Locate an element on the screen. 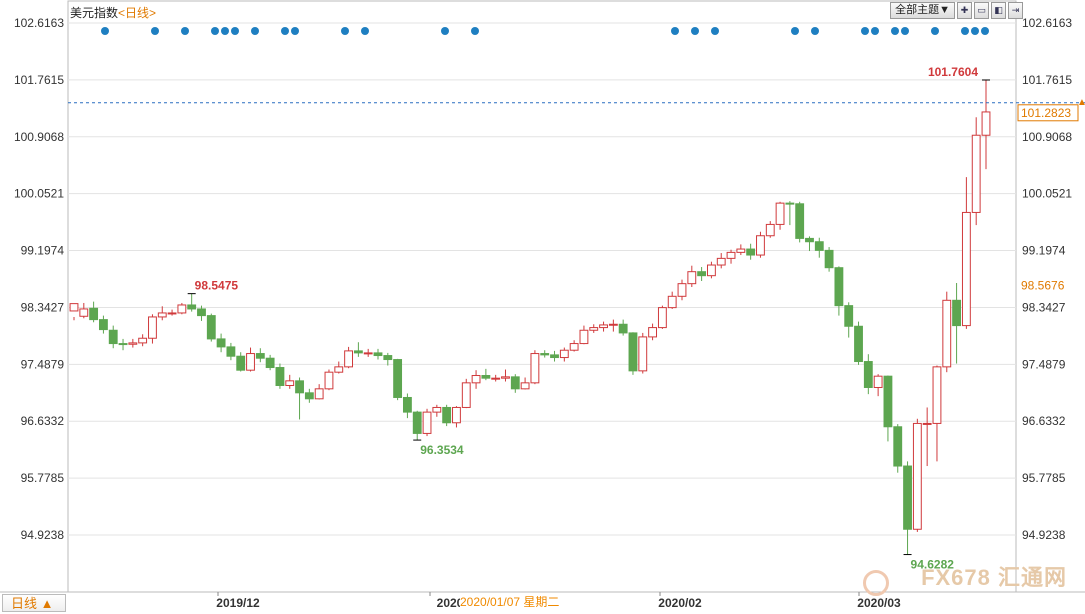 This screenshot has width=1085, height=614. y-tick-label-left: 100.9068 is located at coordinates (39, 137).